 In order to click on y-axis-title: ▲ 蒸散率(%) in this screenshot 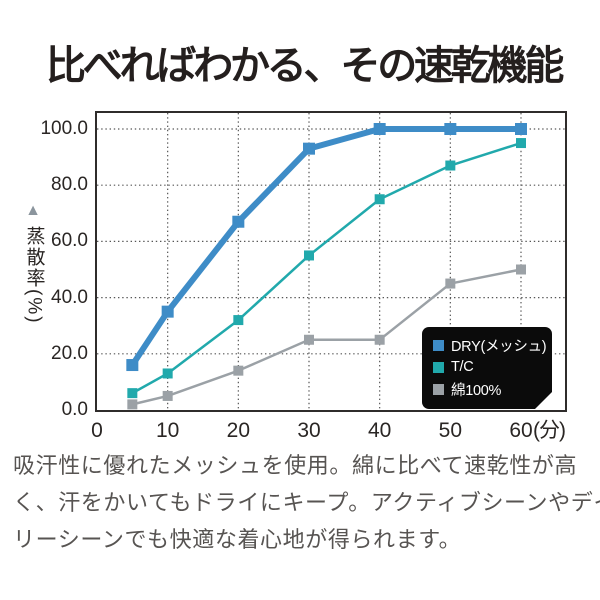, I will do `click(33, 264)`.